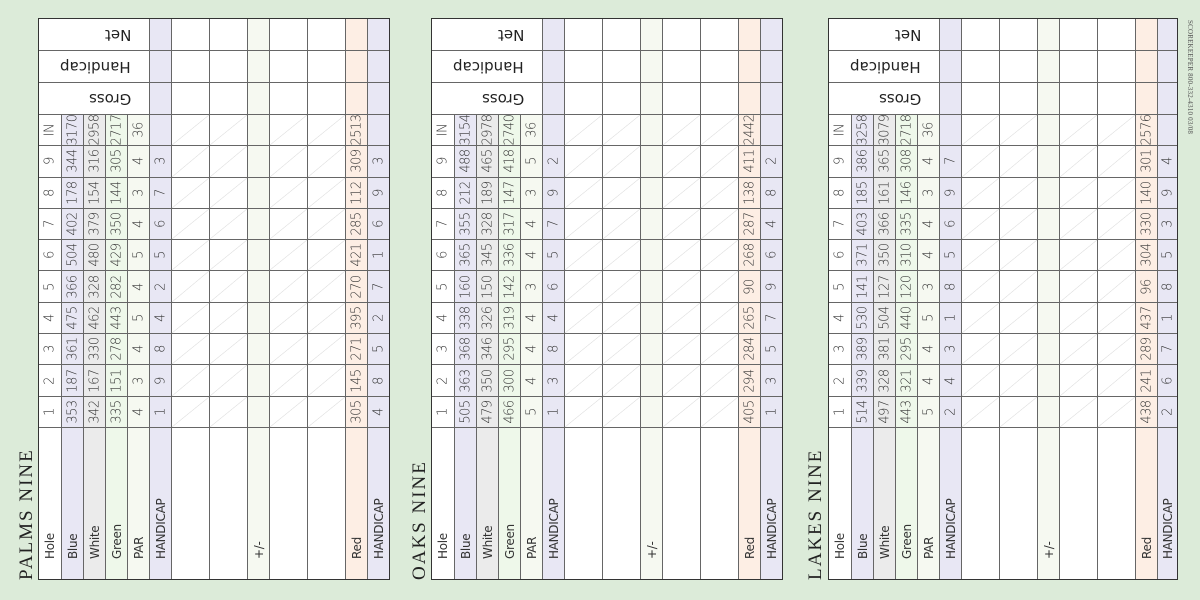 This screenshot has width=1200, height=600. Describe the element at coordinates (720, 503) in the screenshot. I see `player-4-name-cell` at that location.